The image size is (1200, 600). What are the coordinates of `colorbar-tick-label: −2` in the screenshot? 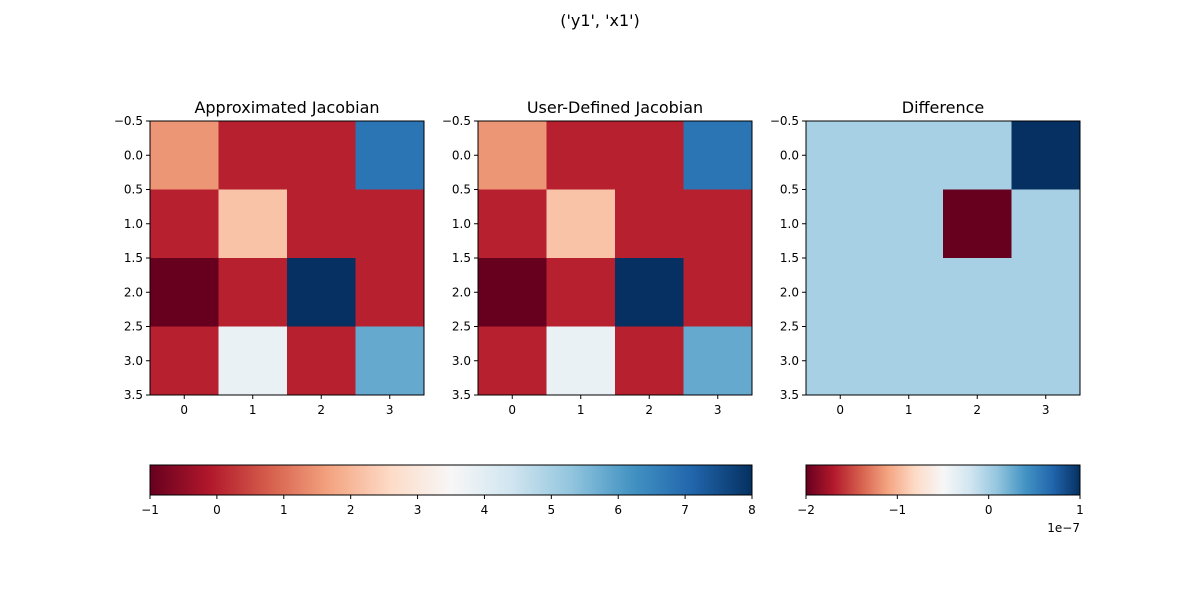 It's located at (806, 510).